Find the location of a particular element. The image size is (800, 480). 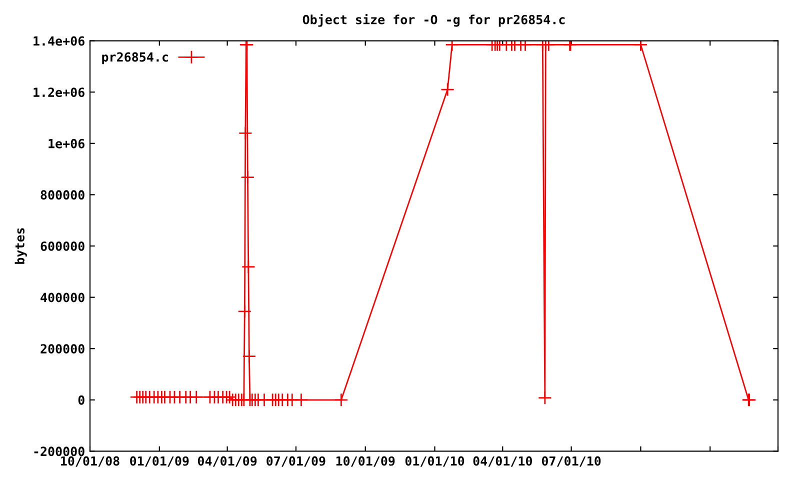

legend-label: pr26854.c is located at coordinates (135, 58).